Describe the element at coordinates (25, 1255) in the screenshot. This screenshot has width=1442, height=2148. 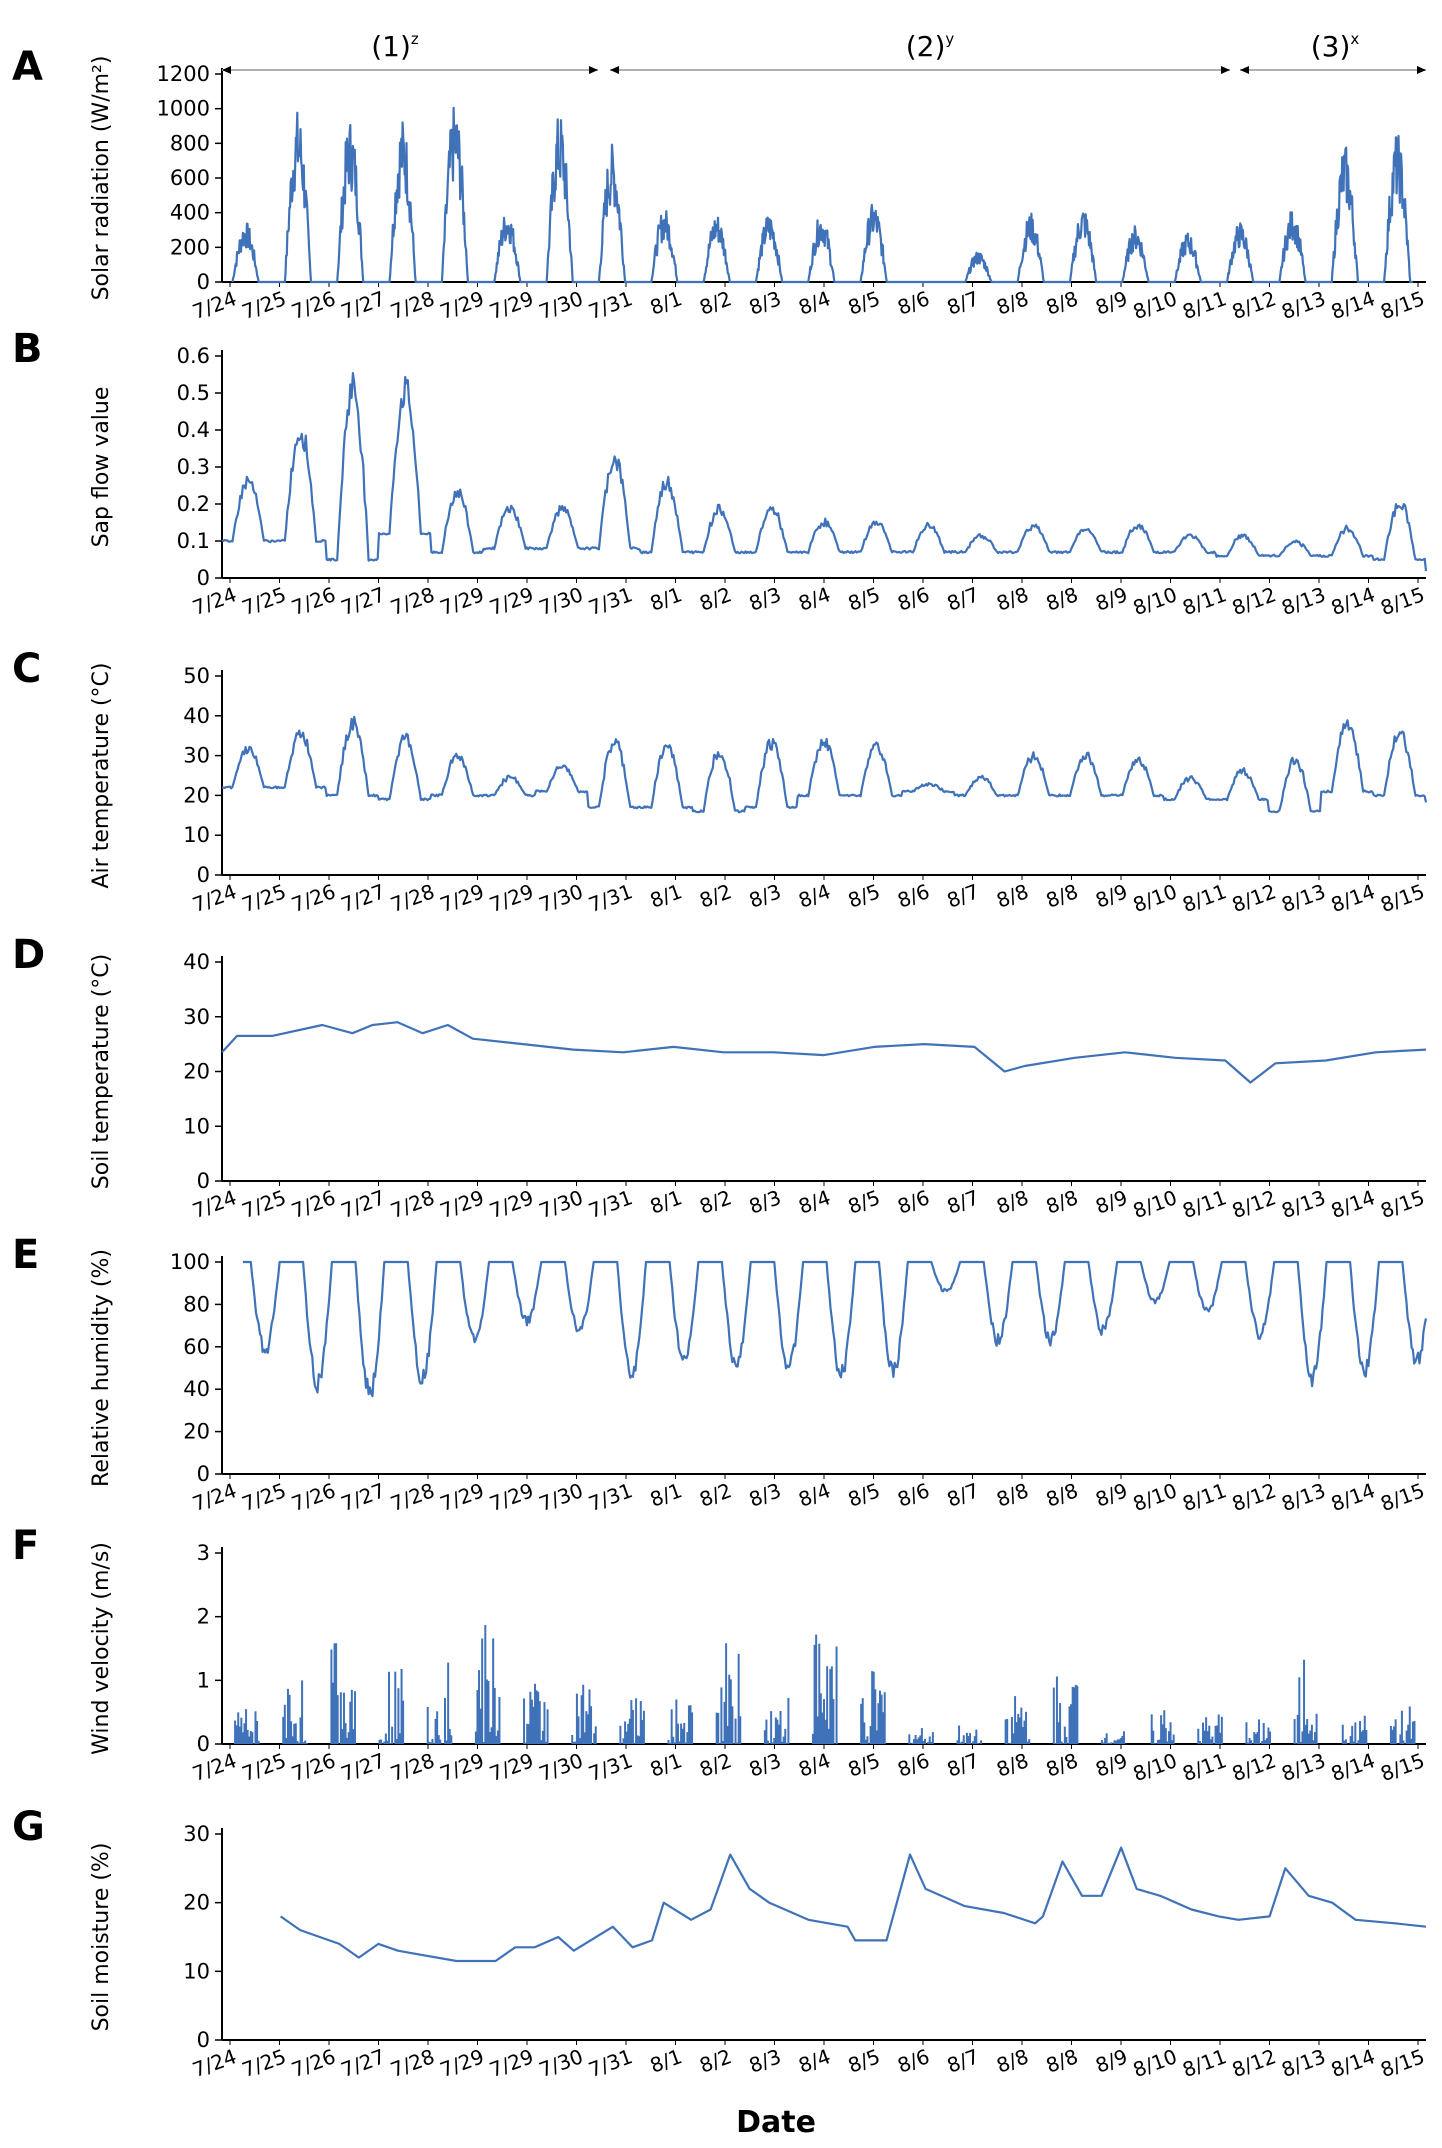
I see `panel-tag: E` at that location.